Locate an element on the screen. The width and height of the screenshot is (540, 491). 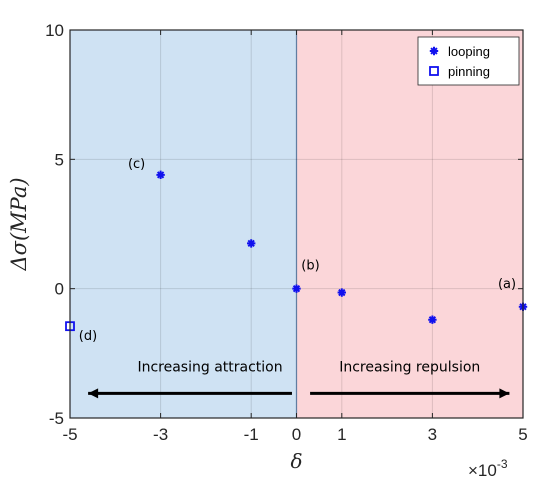
x-axis-label: δ is located at coordinates (296, 461).